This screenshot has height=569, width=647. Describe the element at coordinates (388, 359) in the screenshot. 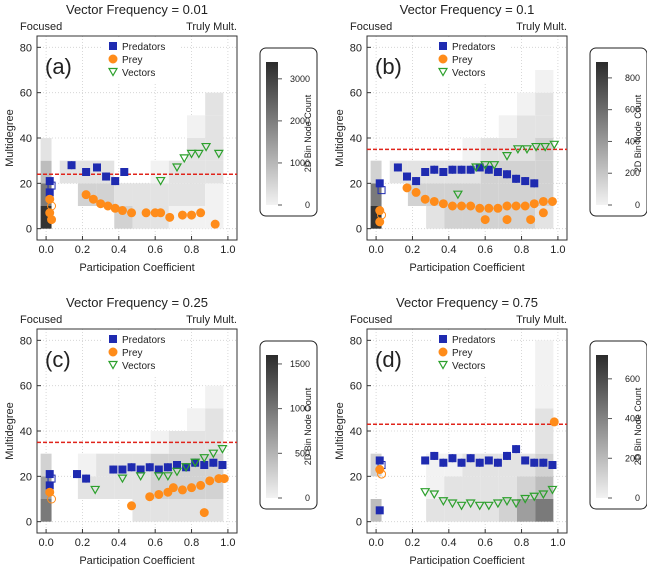

I see `panel-label: (d)` at that location.